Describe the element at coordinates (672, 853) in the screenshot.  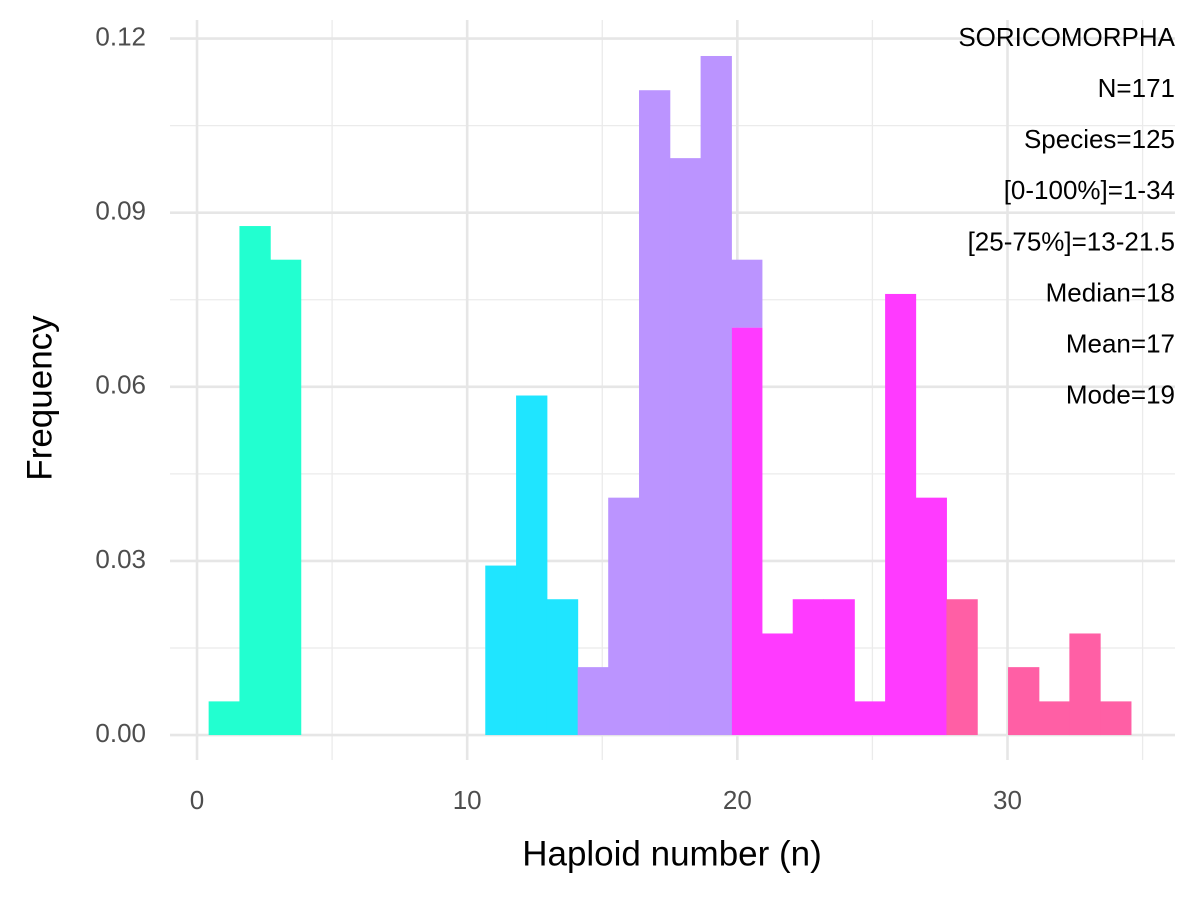
I see `x-axis-title: Haploid number (n)` at that location.